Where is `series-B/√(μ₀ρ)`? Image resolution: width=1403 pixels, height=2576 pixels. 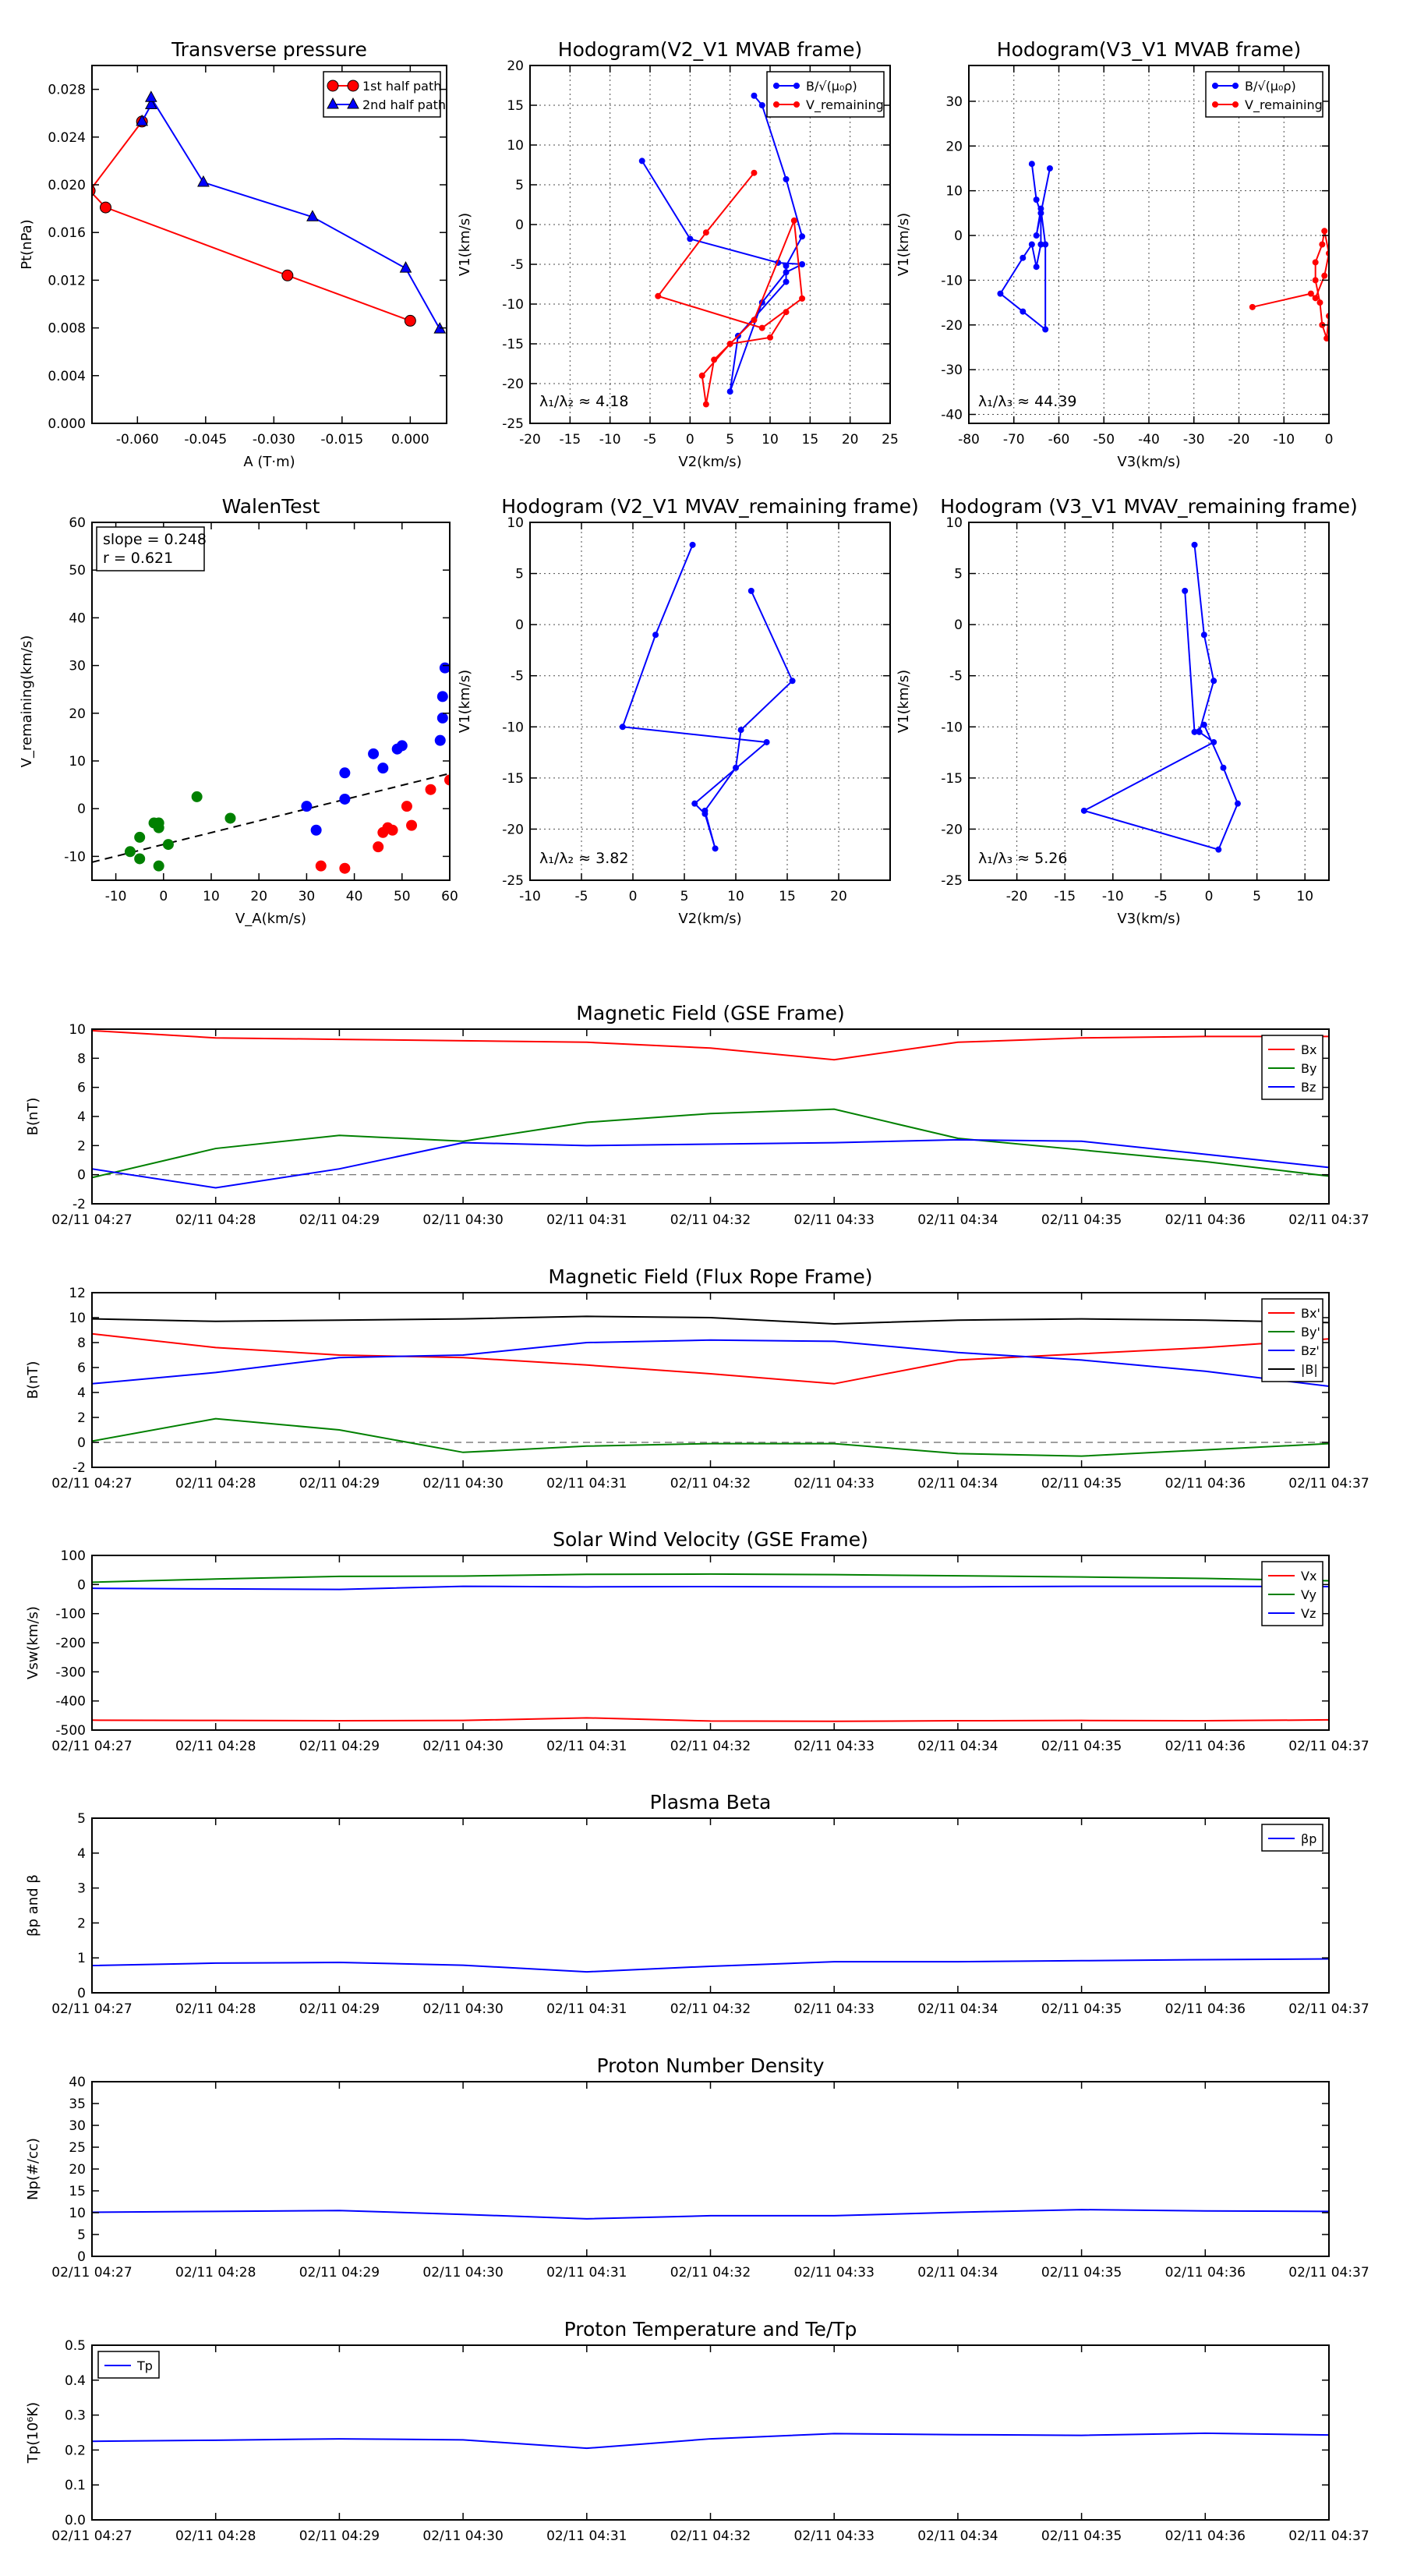 series-B/√(μ₀ρ) is located at coordinates (722, 243).